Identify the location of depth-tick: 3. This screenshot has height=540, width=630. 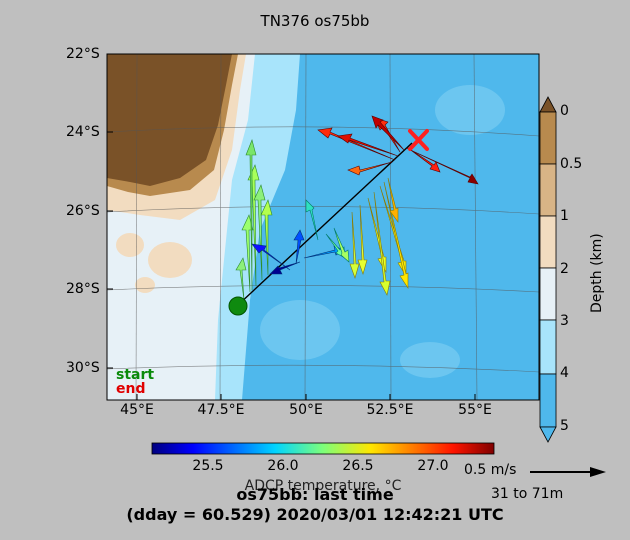
(564, 321).